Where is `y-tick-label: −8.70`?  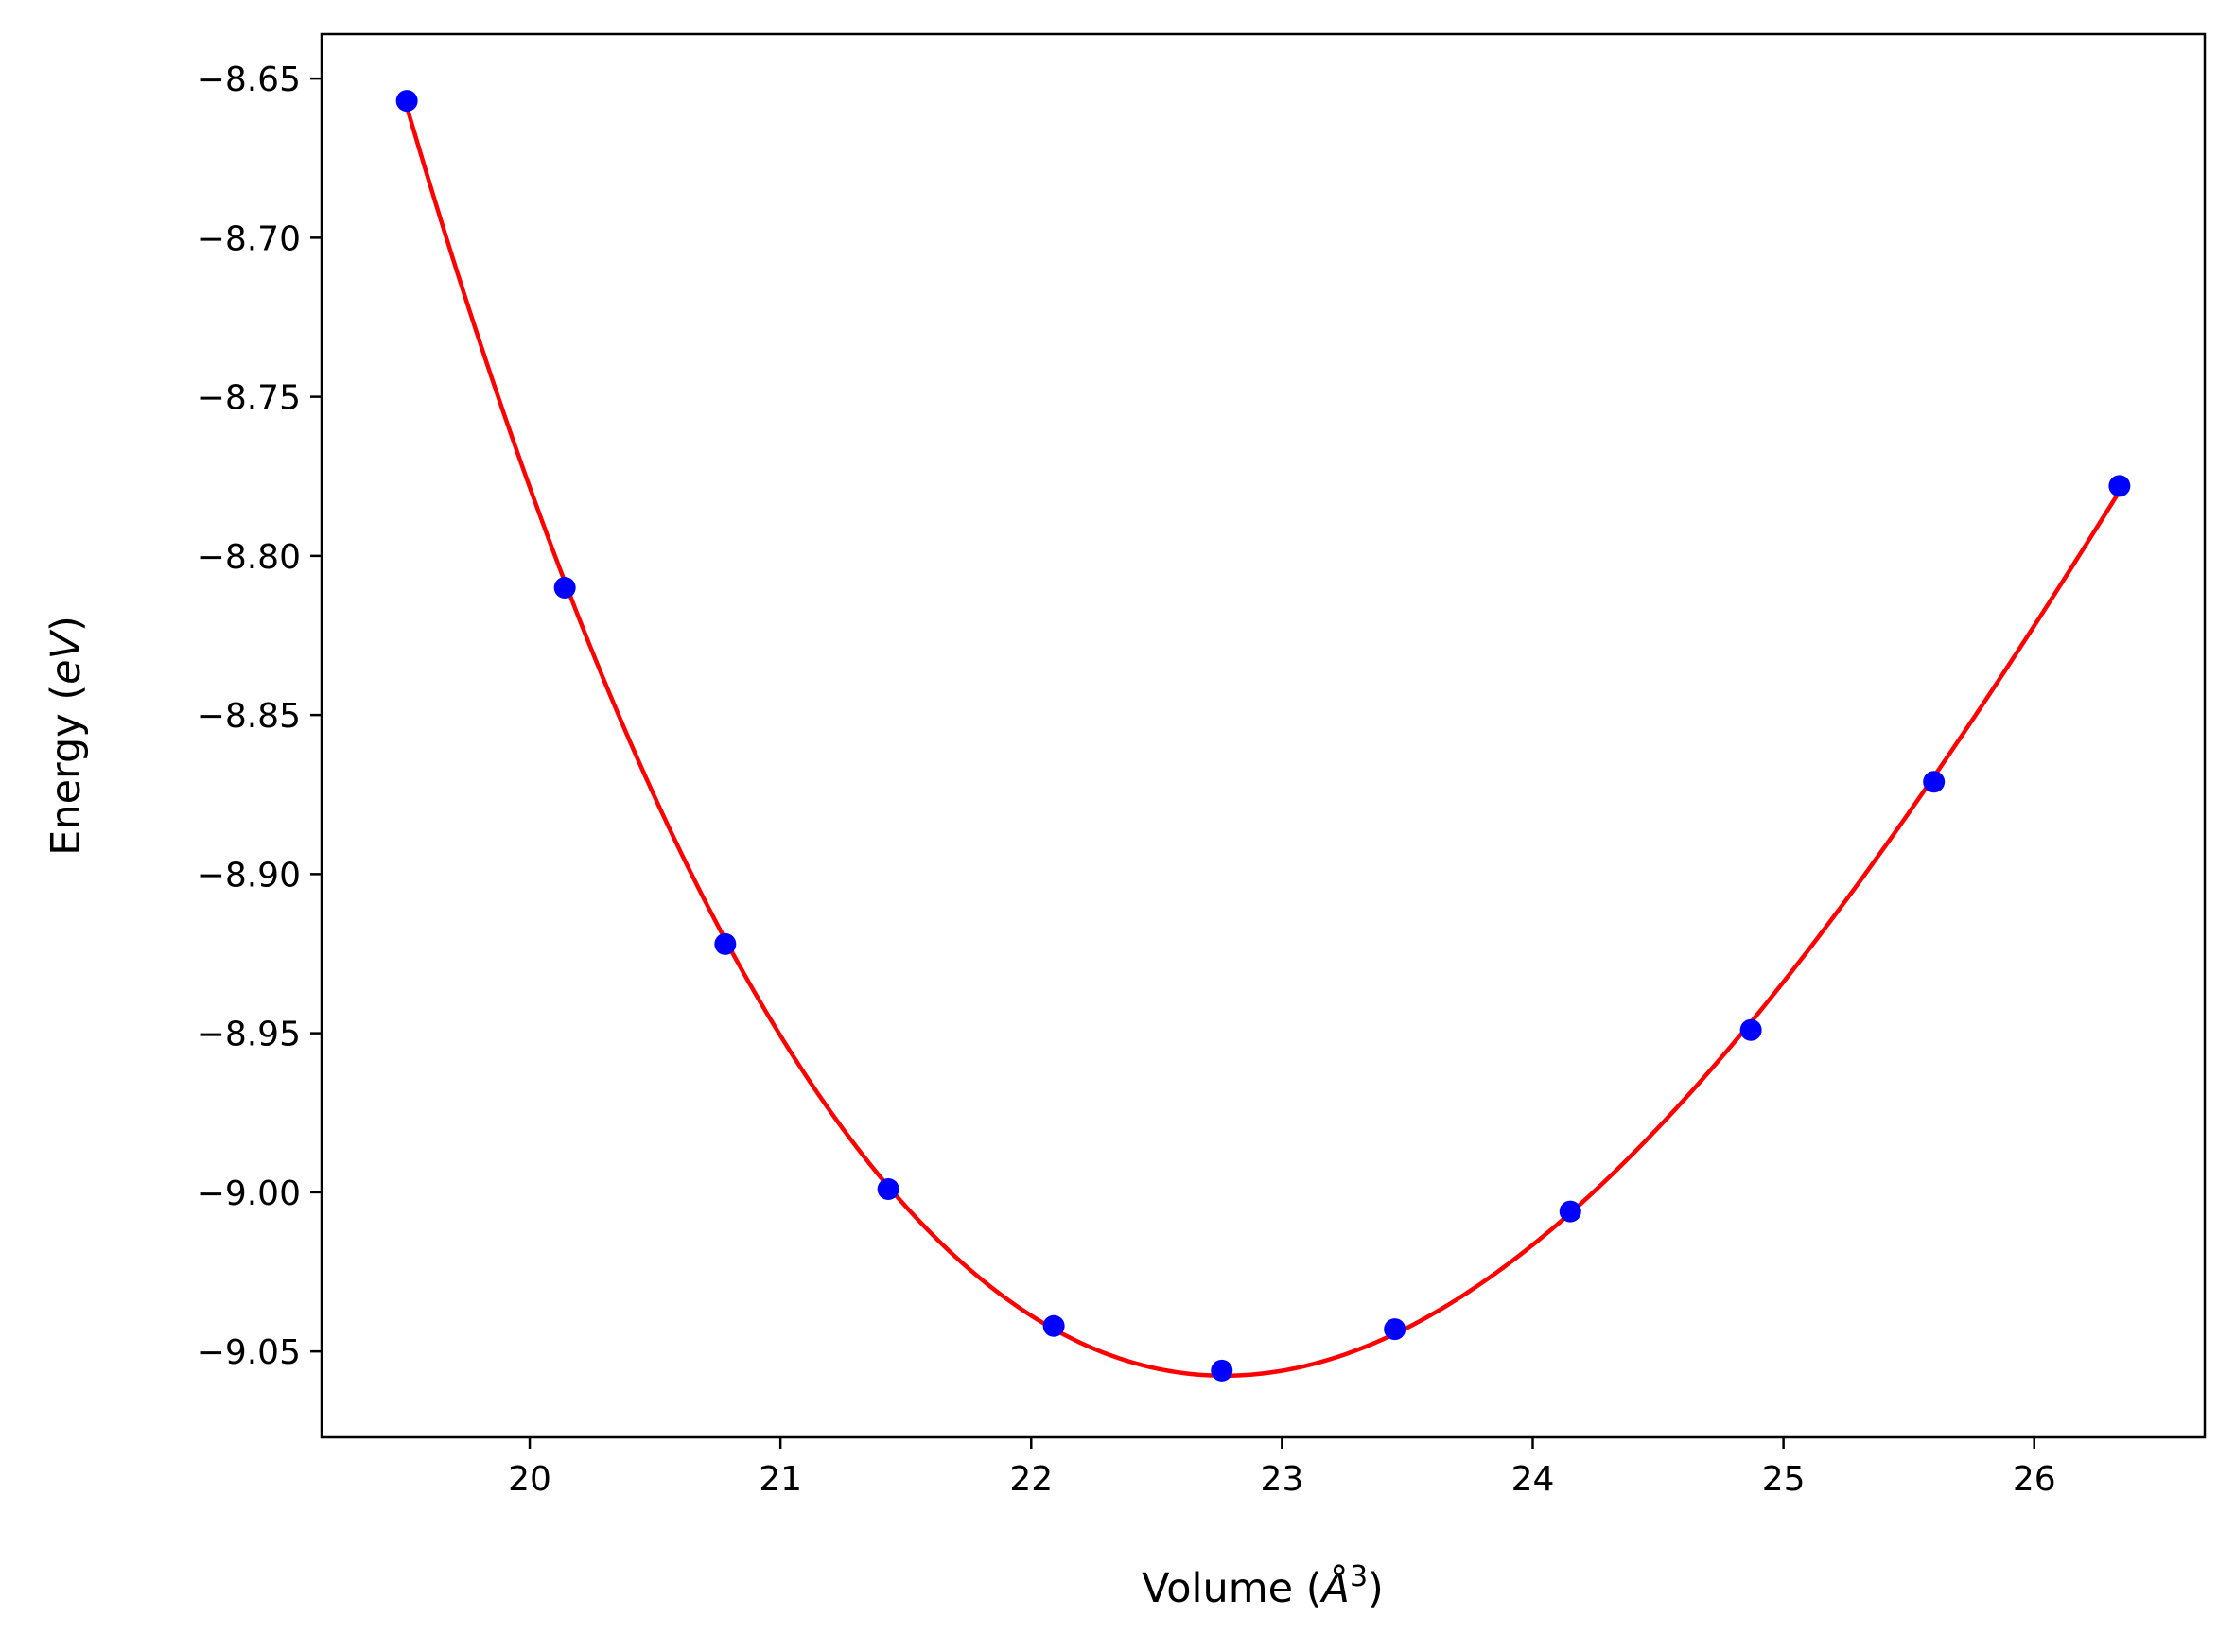 y-tick-label: −8.70 is located at coordinates (249, 238).